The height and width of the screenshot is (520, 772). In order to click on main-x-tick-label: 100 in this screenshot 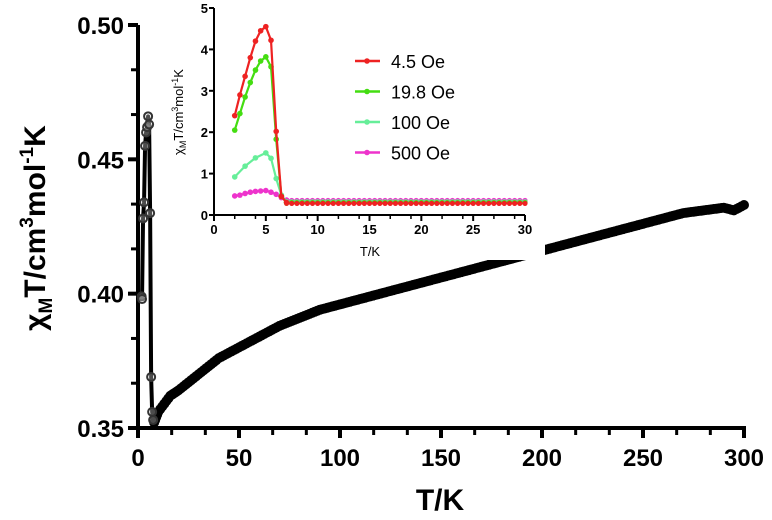, I will do `click(340, 458)`.